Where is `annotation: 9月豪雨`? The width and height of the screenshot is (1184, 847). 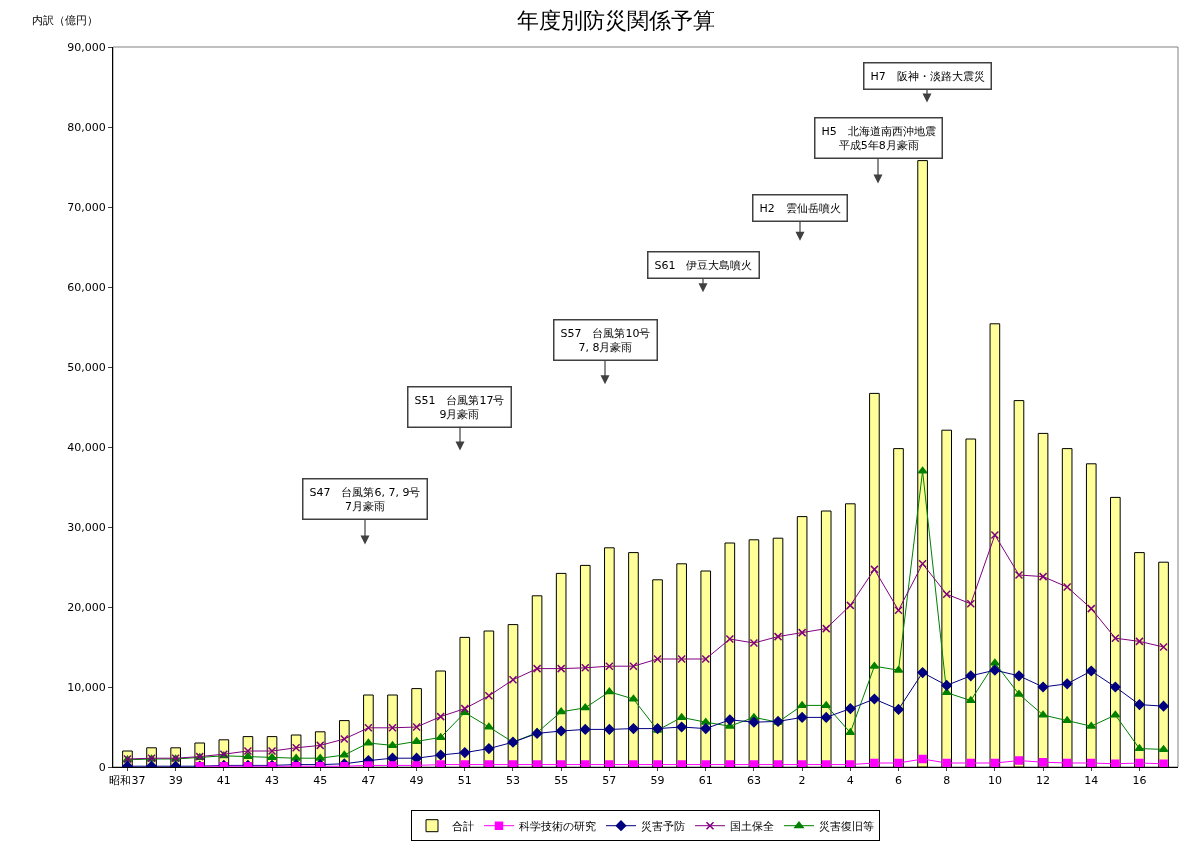
annotation: 9月豪雨 is located at coordinates (459, 414).